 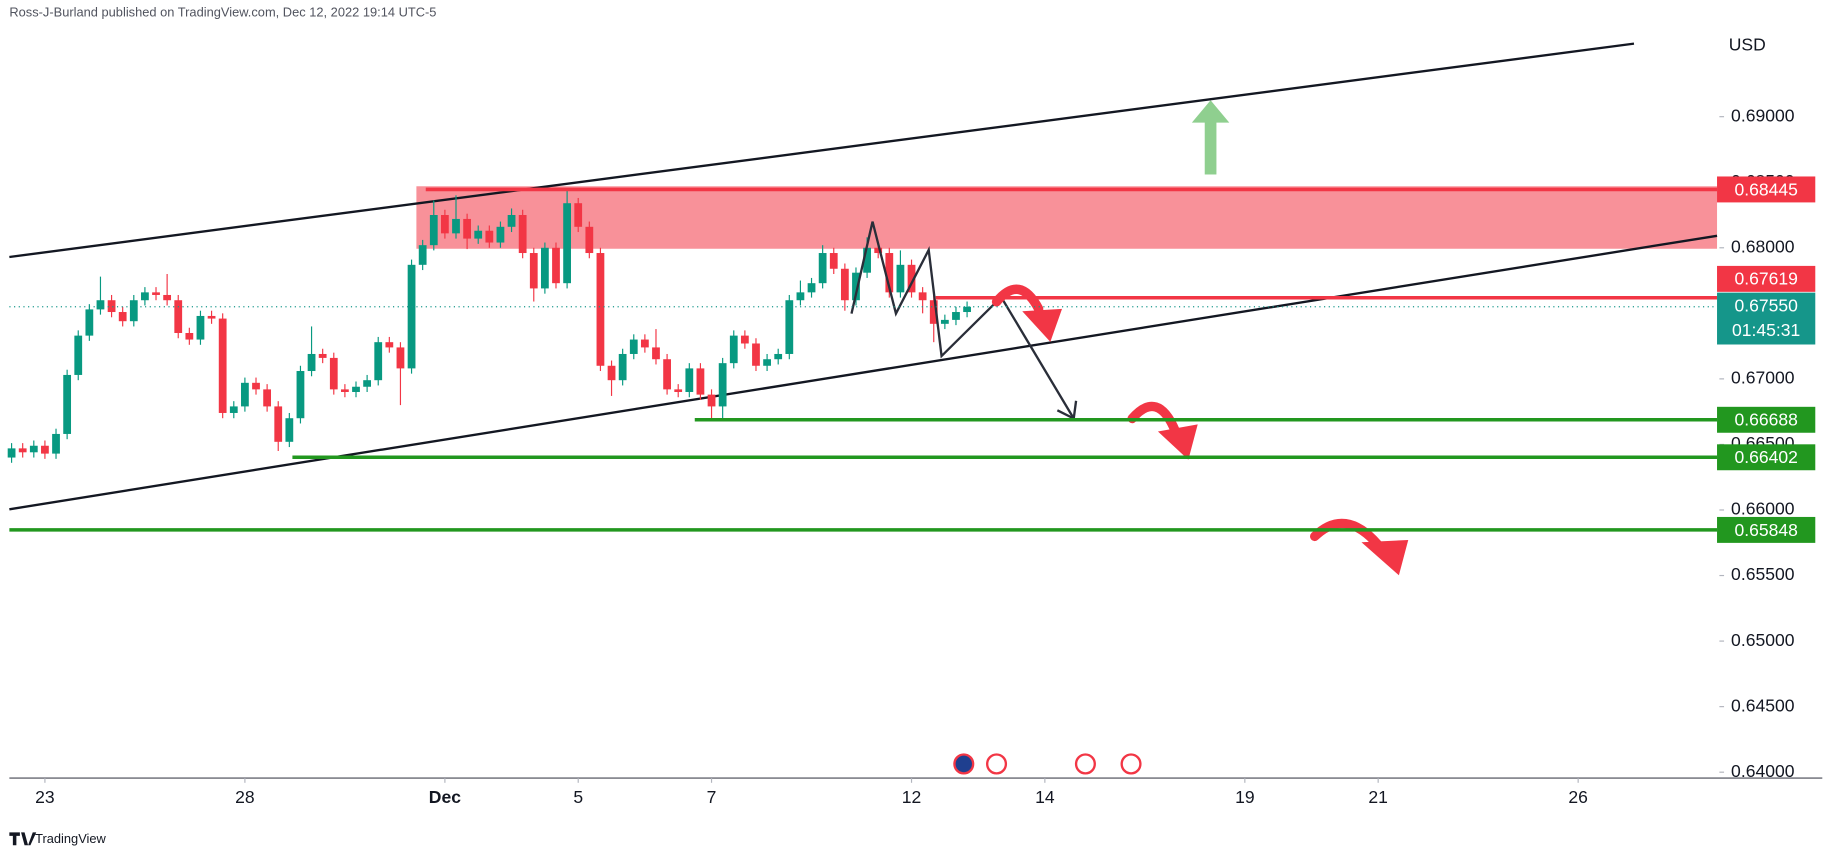 I want to click on level-label: 0.66402, so click(x=1765, y=457).